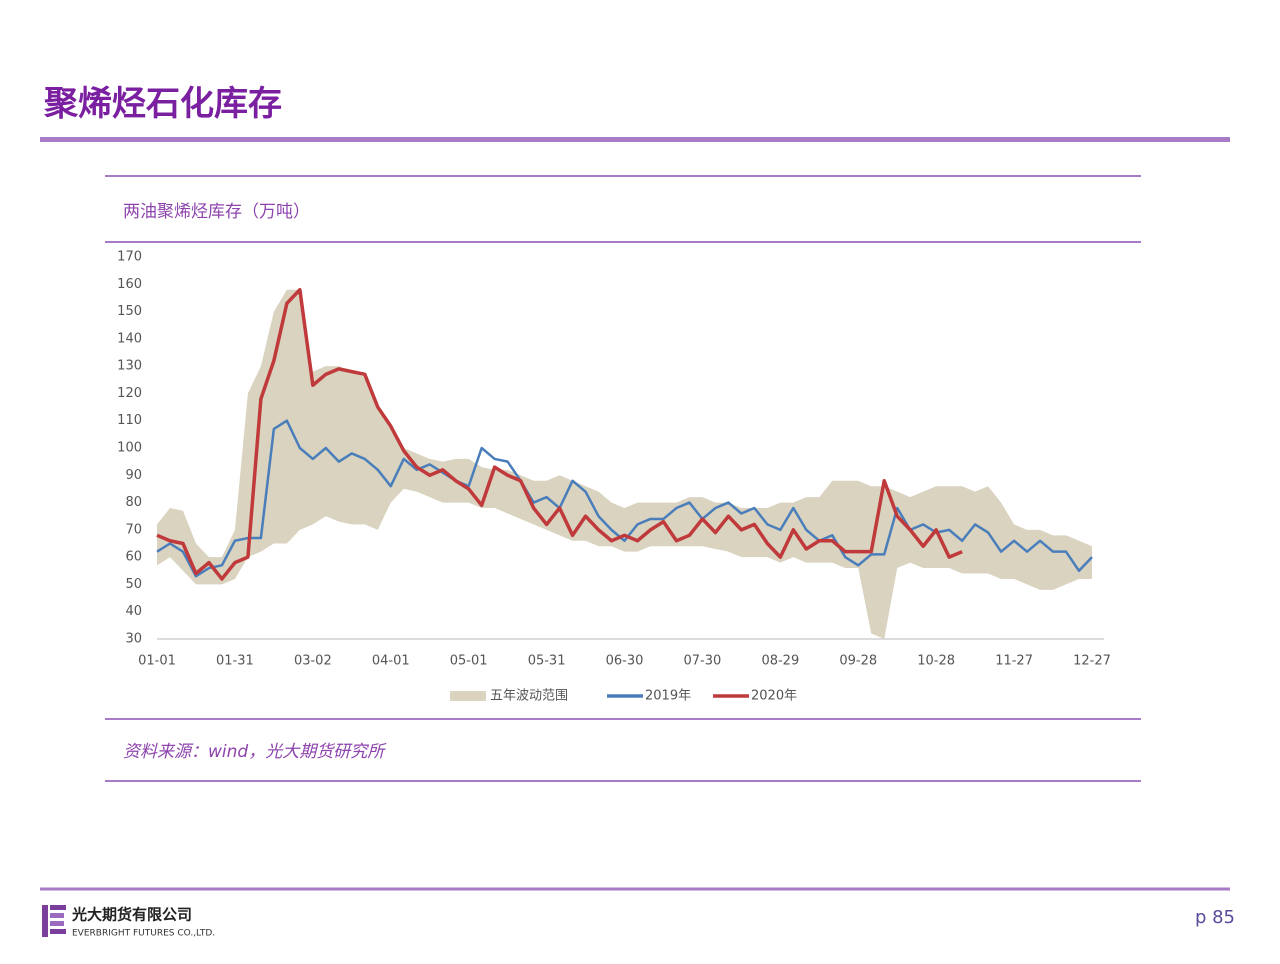 The image size is (1280, 964). I want to click on y-tick-label: 120, so click(129, 393).